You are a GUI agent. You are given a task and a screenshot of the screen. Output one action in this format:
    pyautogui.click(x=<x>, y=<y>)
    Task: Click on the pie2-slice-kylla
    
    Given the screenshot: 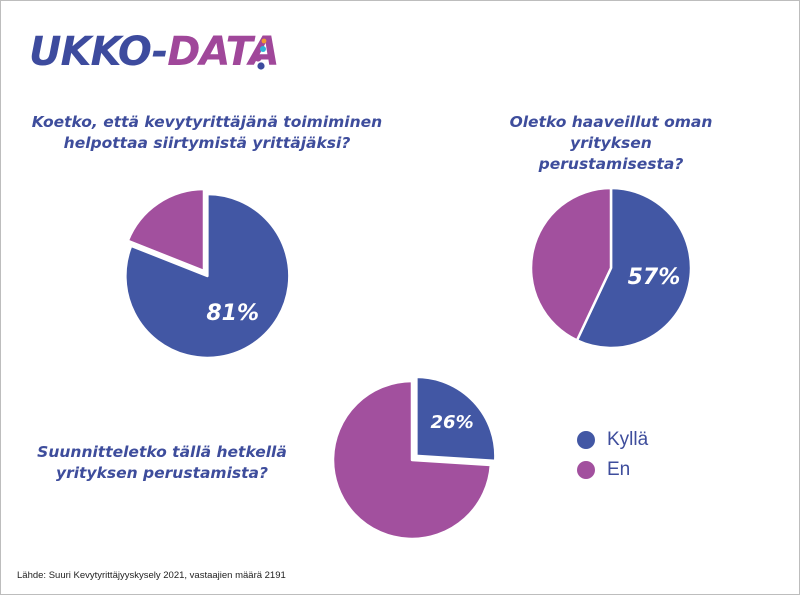 What is the action you would take?
    pyautogui.click(x=634, y=268)
    